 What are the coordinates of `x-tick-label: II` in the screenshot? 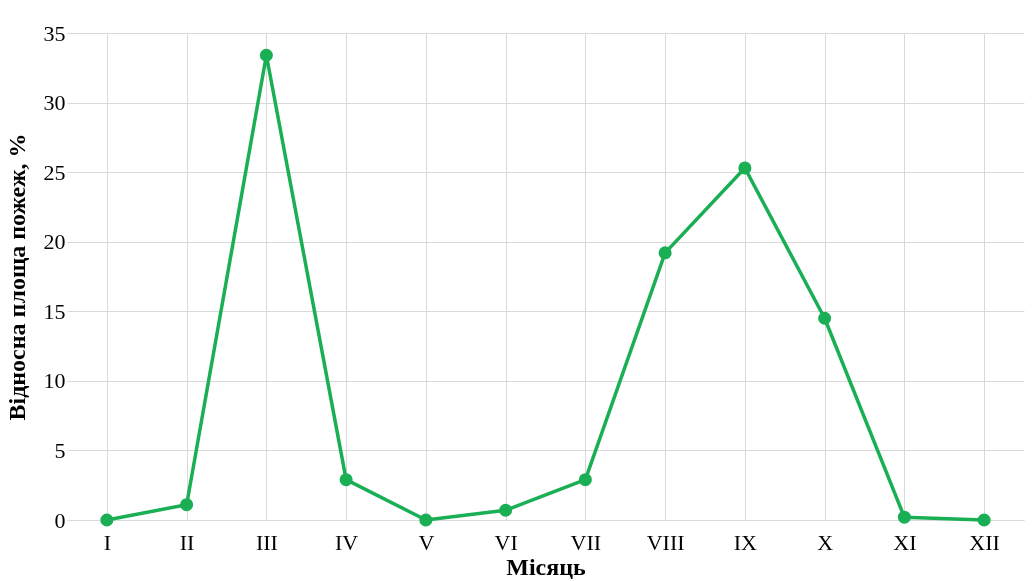 It's located at (187, 542).